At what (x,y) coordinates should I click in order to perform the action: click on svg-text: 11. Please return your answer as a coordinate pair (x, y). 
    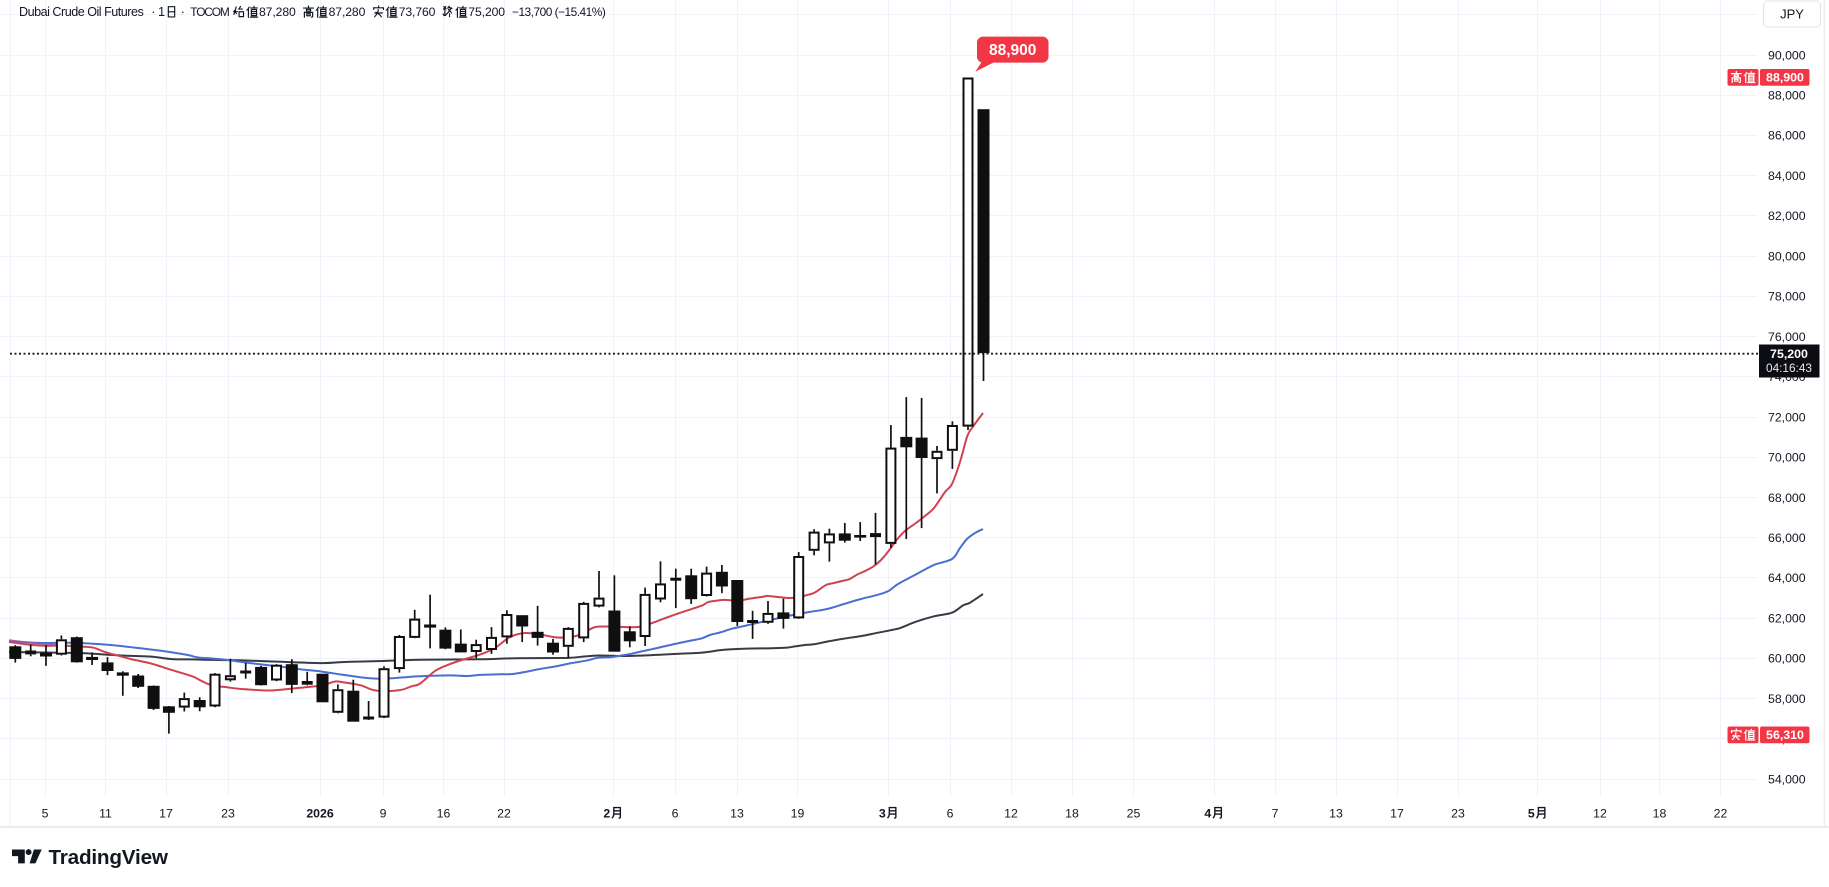
    Looking at the image, I should click on (105, 814).